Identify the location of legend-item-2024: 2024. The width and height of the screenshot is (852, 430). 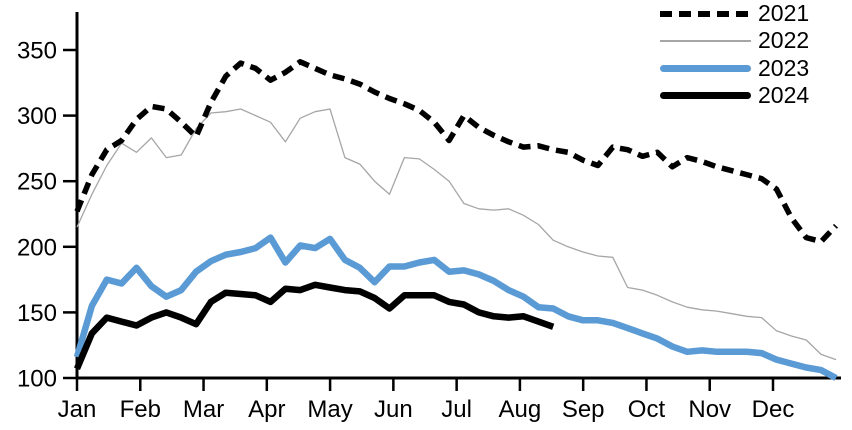
(734, 95).